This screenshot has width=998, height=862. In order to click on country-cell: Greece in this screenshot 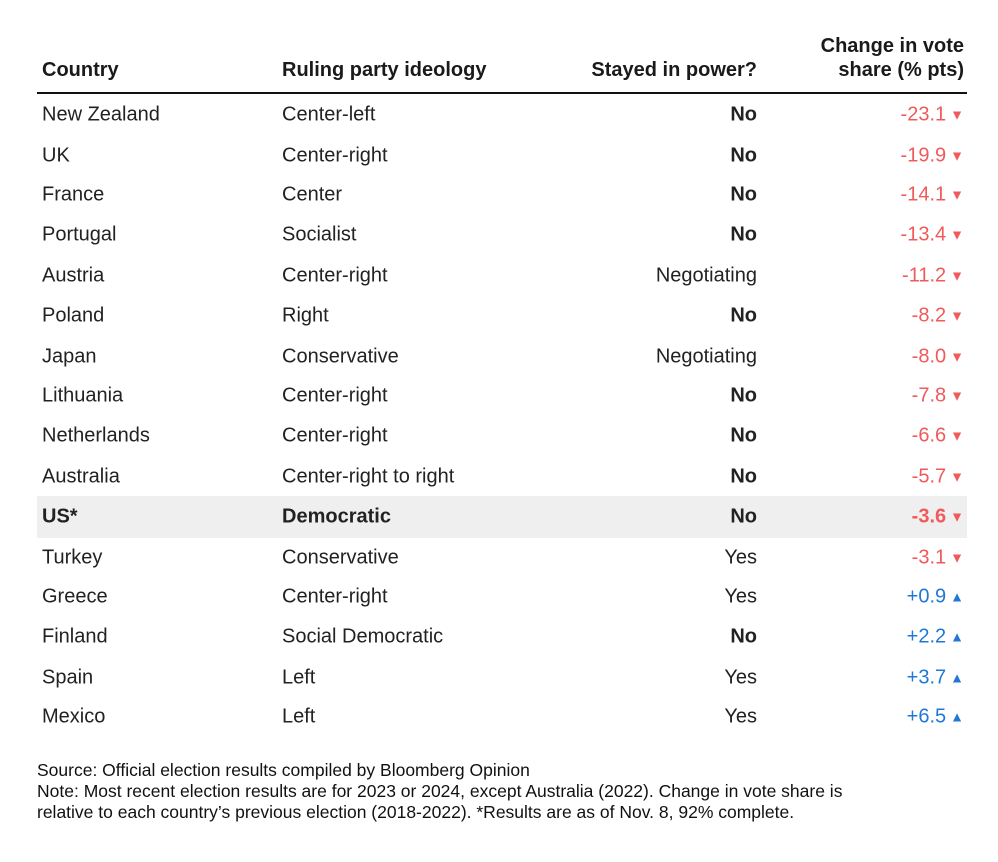, I will do `click(75, 596)`.